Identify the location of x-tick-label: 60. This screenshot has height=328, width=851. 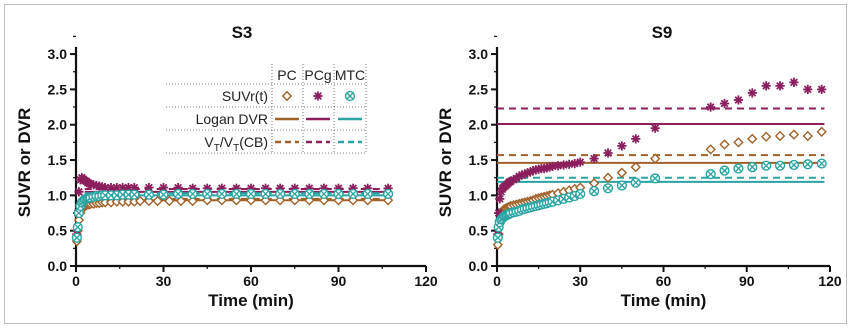
(251, 281).